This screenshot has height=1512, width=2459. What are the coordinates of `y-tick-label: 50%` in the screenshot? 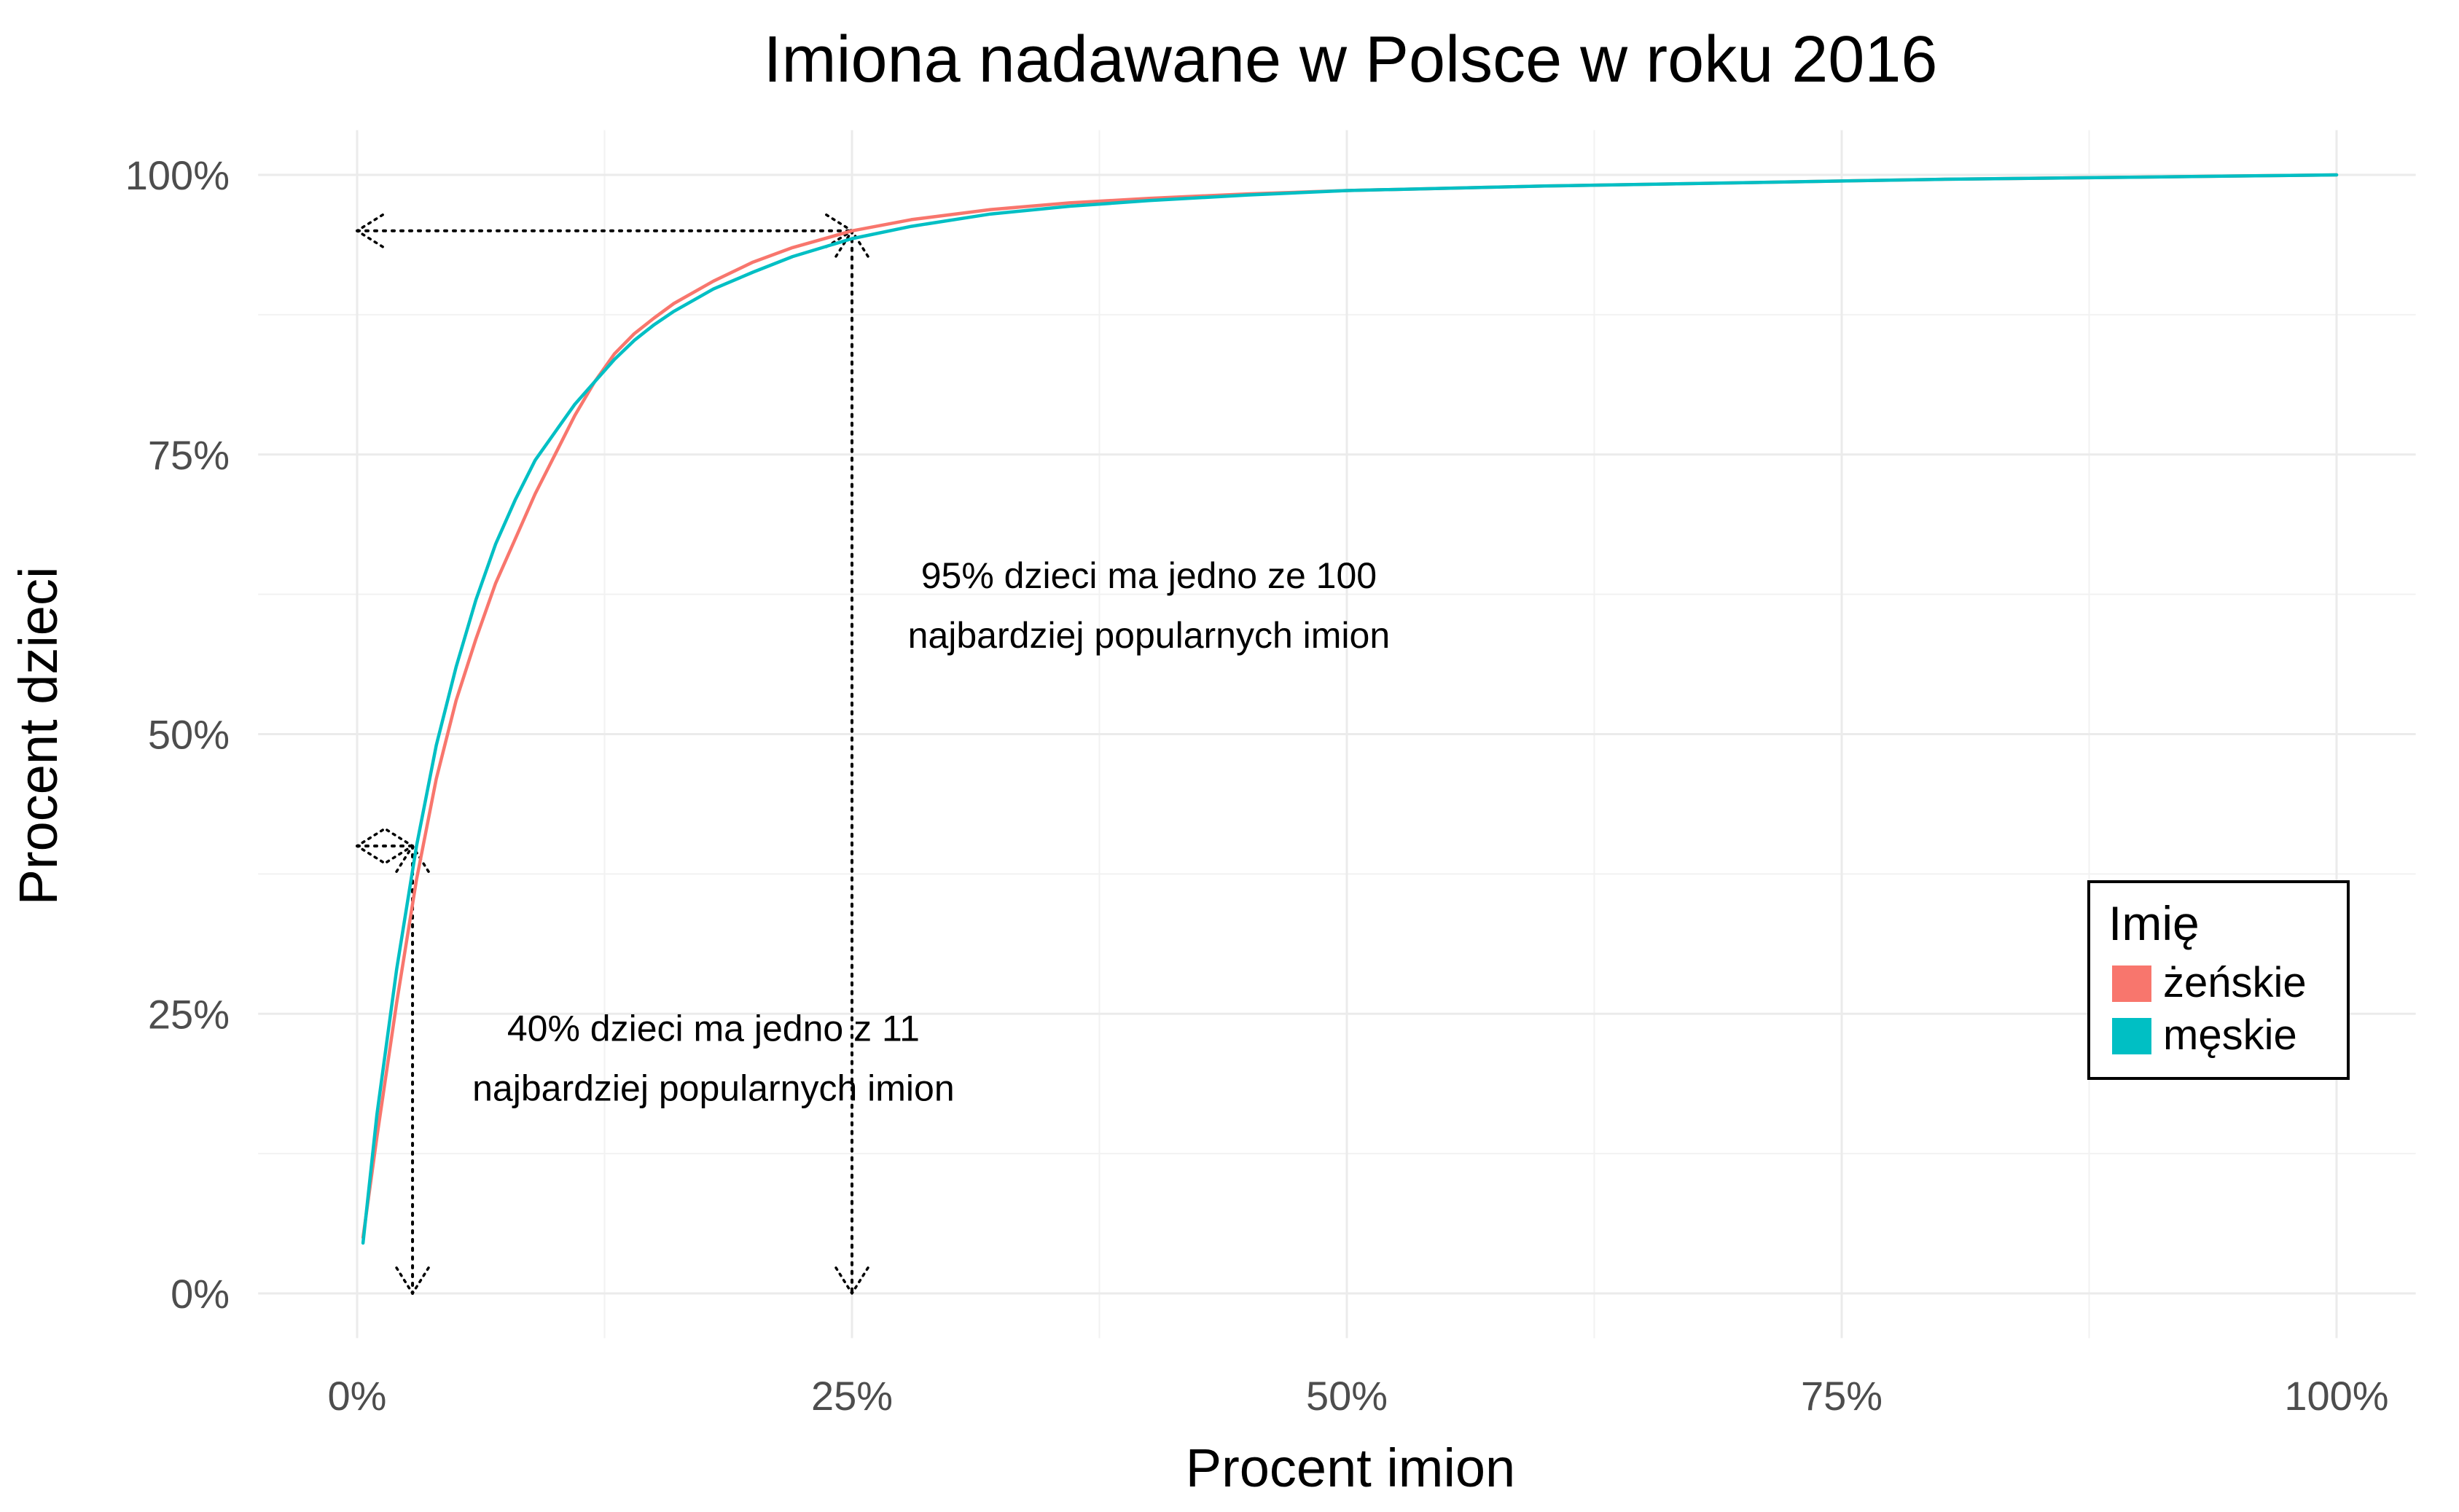 It's located at (189, 735).